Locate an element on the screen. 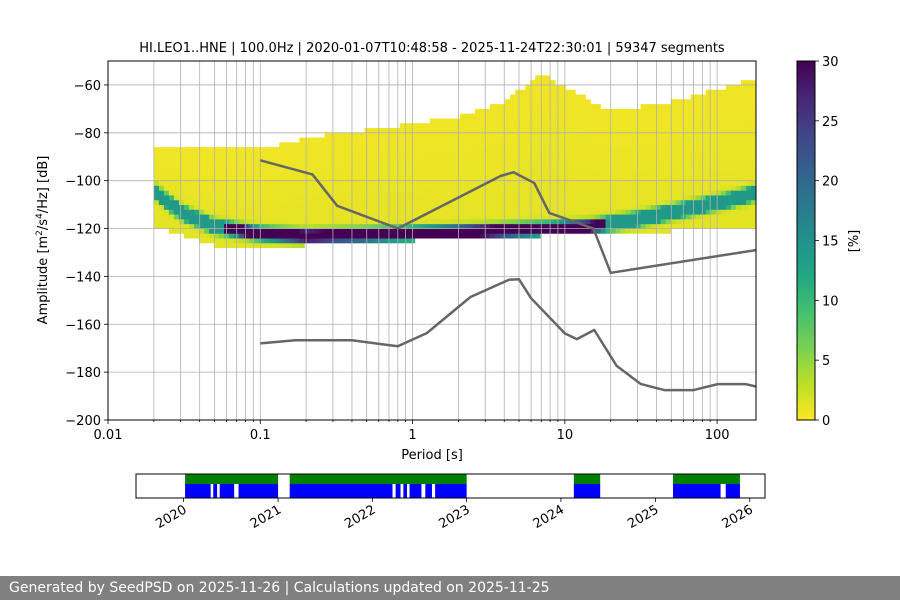  timeline-tick-label: 2023 is located at coordinates (454, 517).